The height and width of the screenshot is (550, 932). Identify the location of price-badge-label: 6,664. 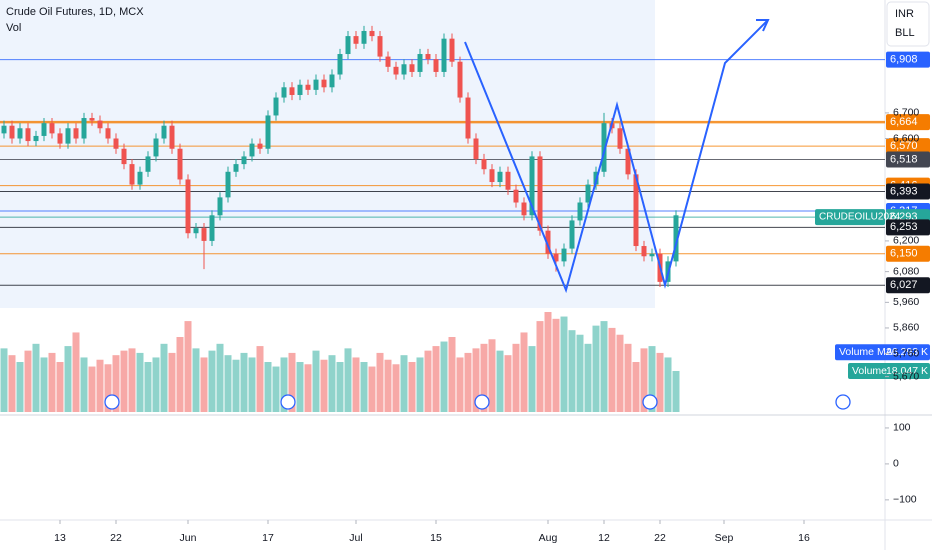
(904, 122).